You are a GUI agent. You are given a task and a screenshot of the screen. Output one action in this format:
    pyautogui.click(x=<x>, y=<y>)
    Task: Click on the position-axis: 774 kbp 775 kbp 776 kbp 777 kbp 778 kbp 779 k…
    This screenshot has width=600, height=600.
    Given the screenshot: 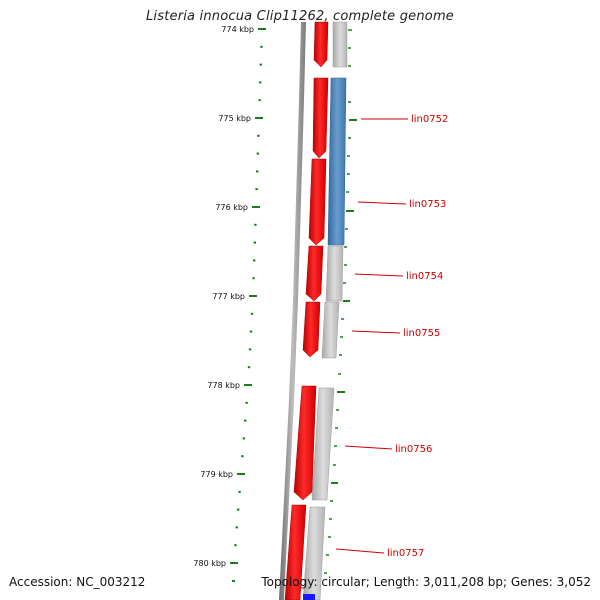 What is the action you would take?
    pyautogui.click(x=229, y=303)
    